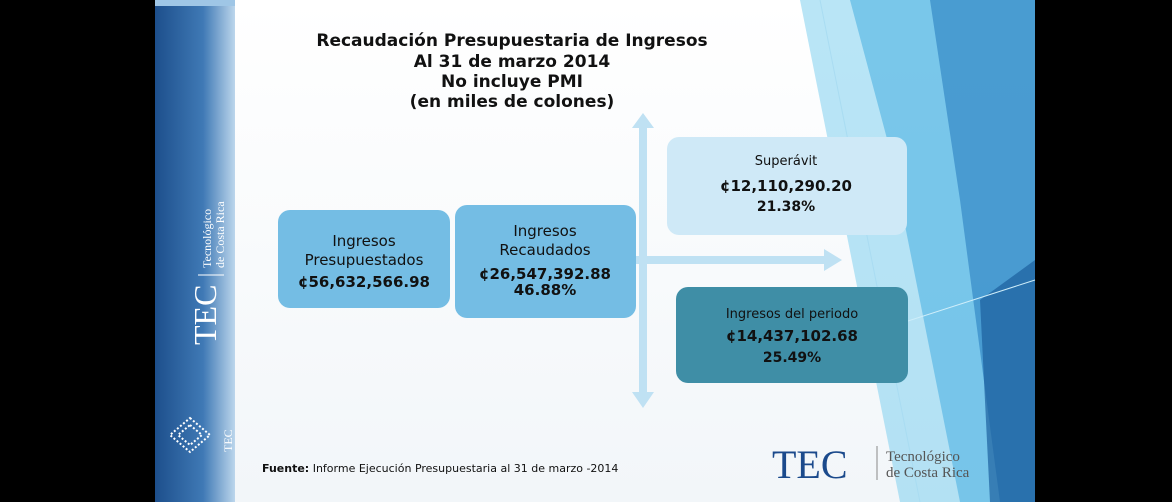 The width and height of the screenshot is (1172, 502). I want to click on sidebar-small-logo: TEC, so click(228, 440).